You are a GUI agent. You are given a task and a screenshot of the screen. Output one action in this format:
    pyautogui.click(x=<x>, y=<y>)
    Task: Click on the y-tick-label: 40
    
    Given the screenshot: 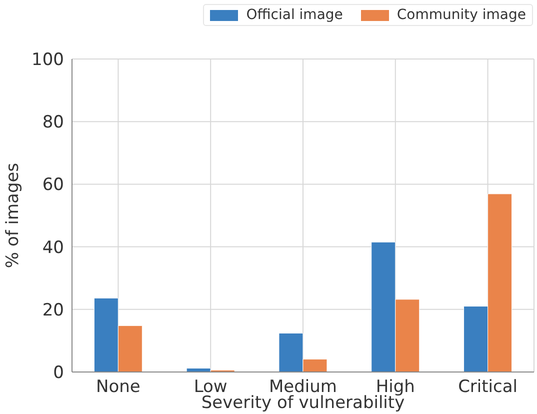 What is the action you would take?
    pyautogui.click(x=53, y=248)
    